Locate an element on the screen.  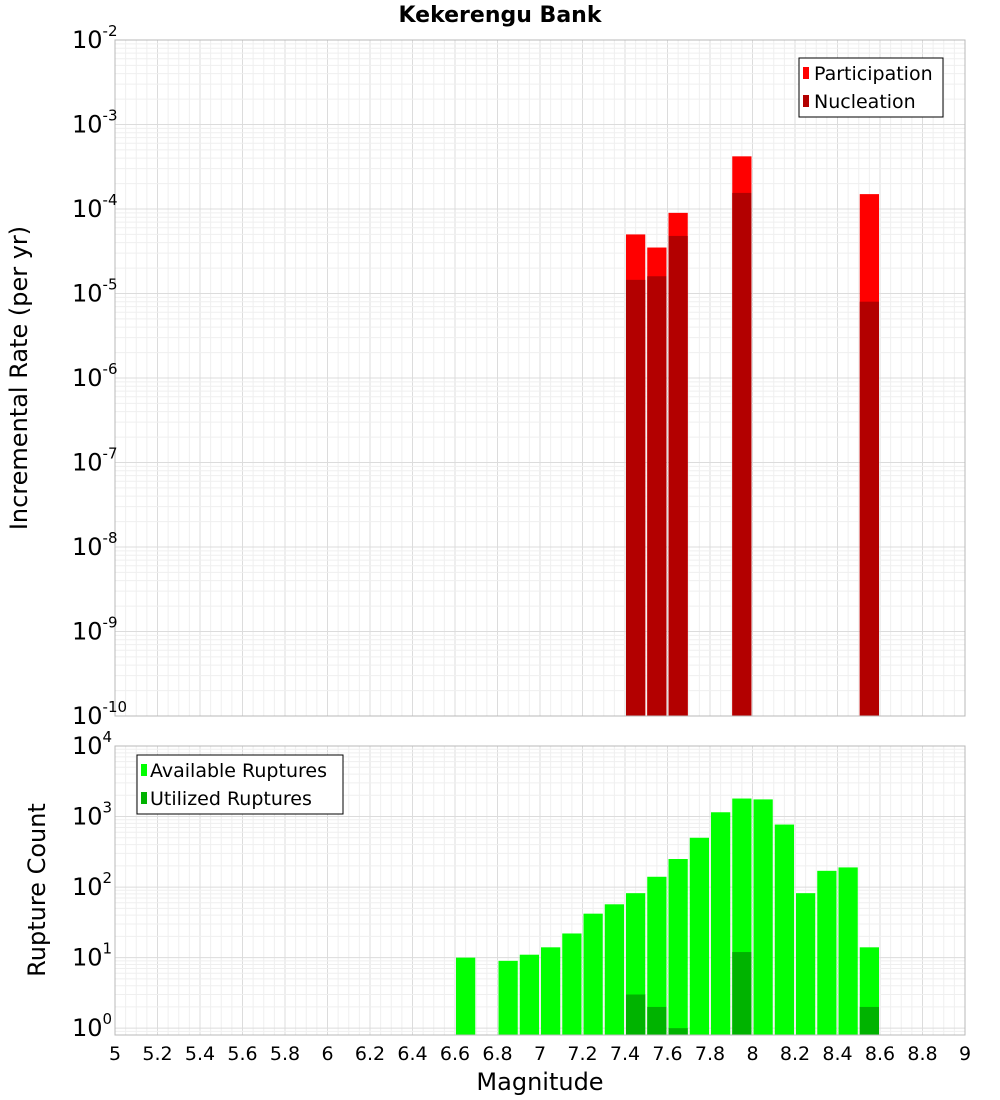
legend-swatch-nucleation is located at coordinates (806, 101).